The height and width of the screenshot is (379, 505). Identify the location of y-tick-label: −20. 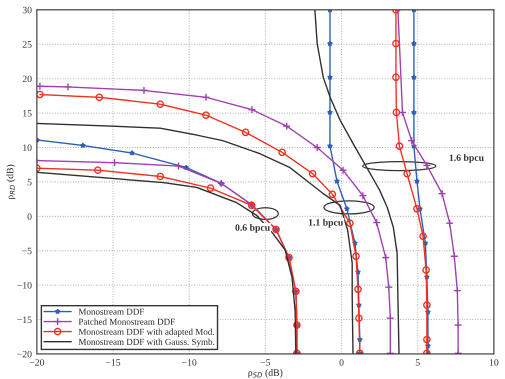
(24, 354).